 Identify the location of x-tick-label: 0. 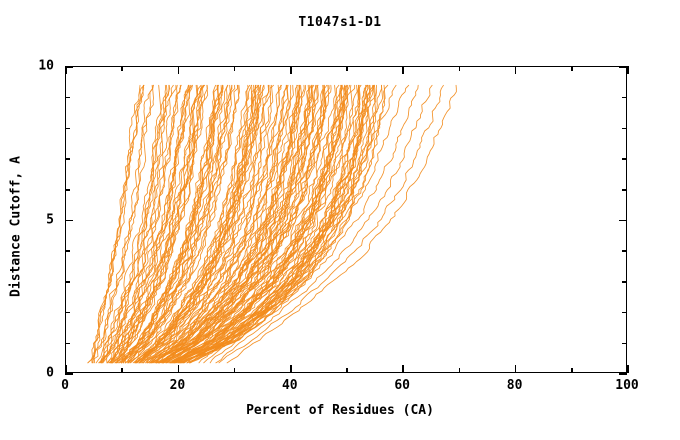
(65, 385).